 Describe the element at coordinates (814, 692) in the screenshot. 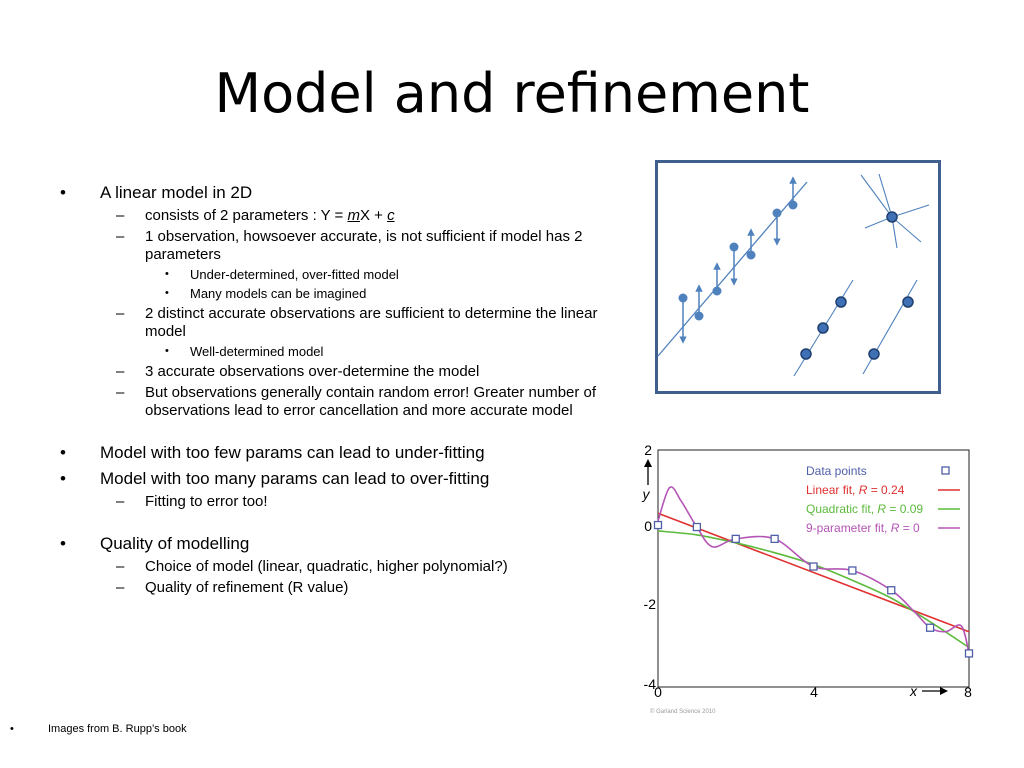

I see `x-tick-label: 4` at that location.